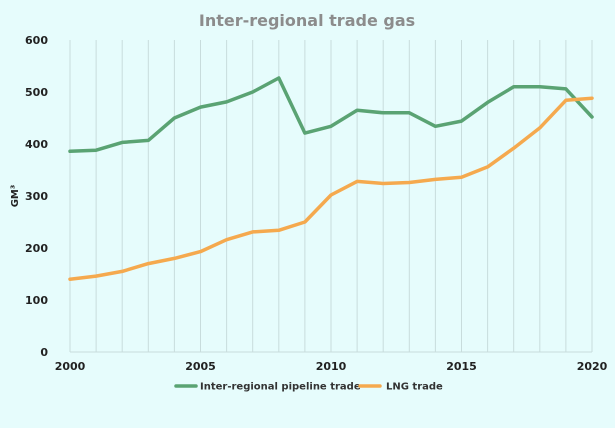  Describe the element at coordinates (36, 40) in the screenshot. I see `y-tick-label: 600` at that location.